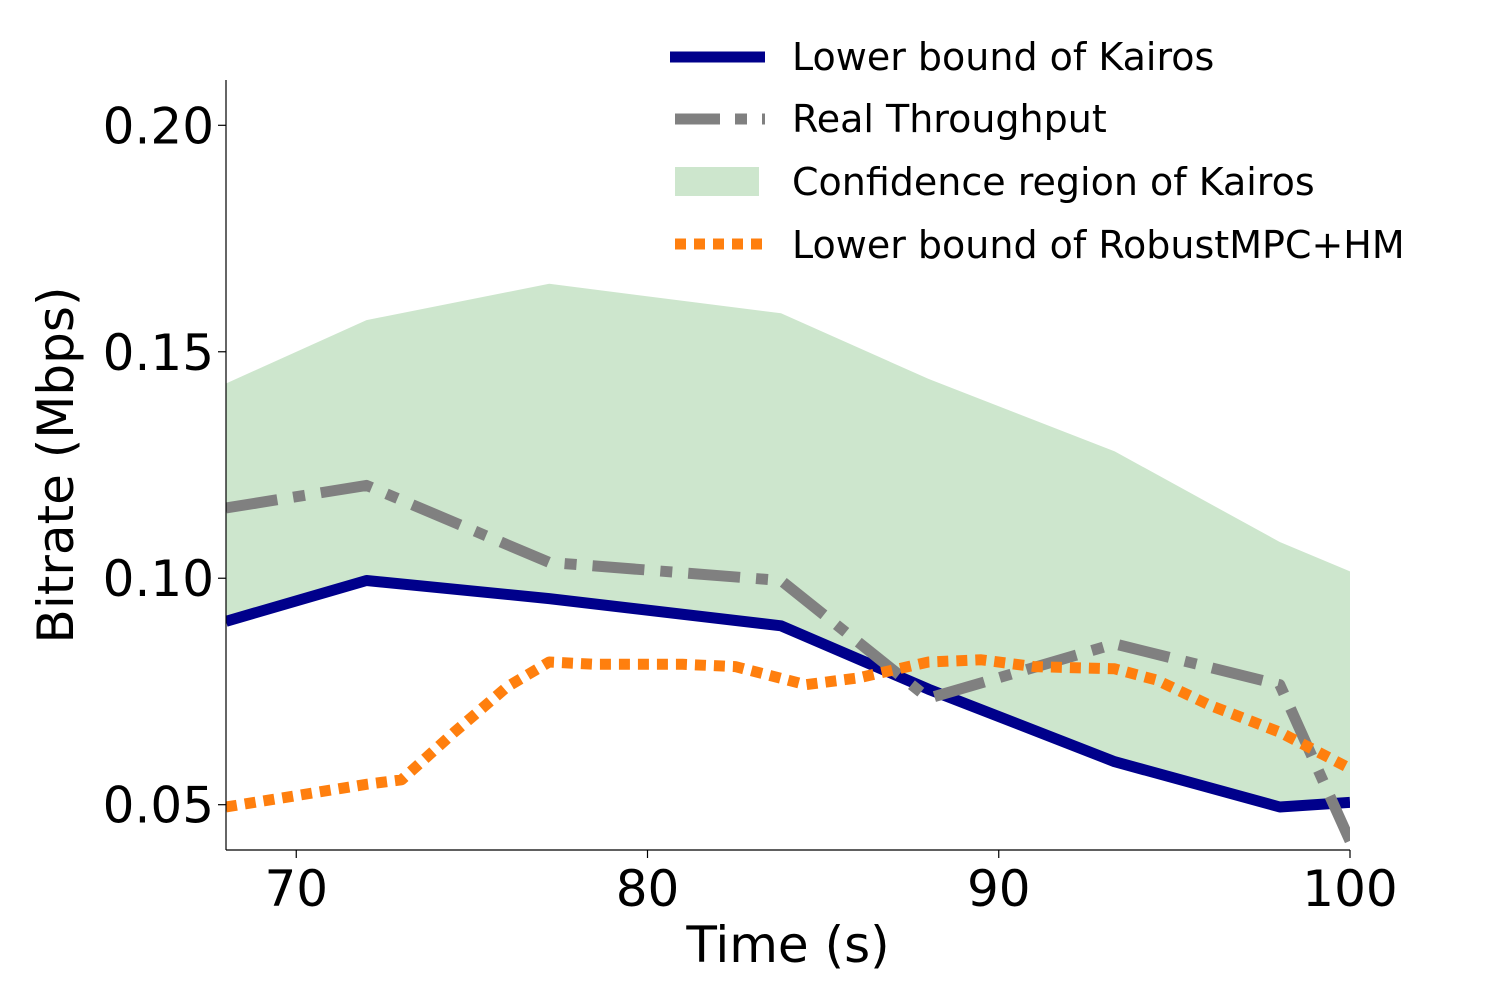 Image resolution: width=1500 pixels, height=1000 pixels. What do you see at coordinates (296, 889) in the screenshot?
I see `x-tick-label: 70` at bounding box center [296, 889].